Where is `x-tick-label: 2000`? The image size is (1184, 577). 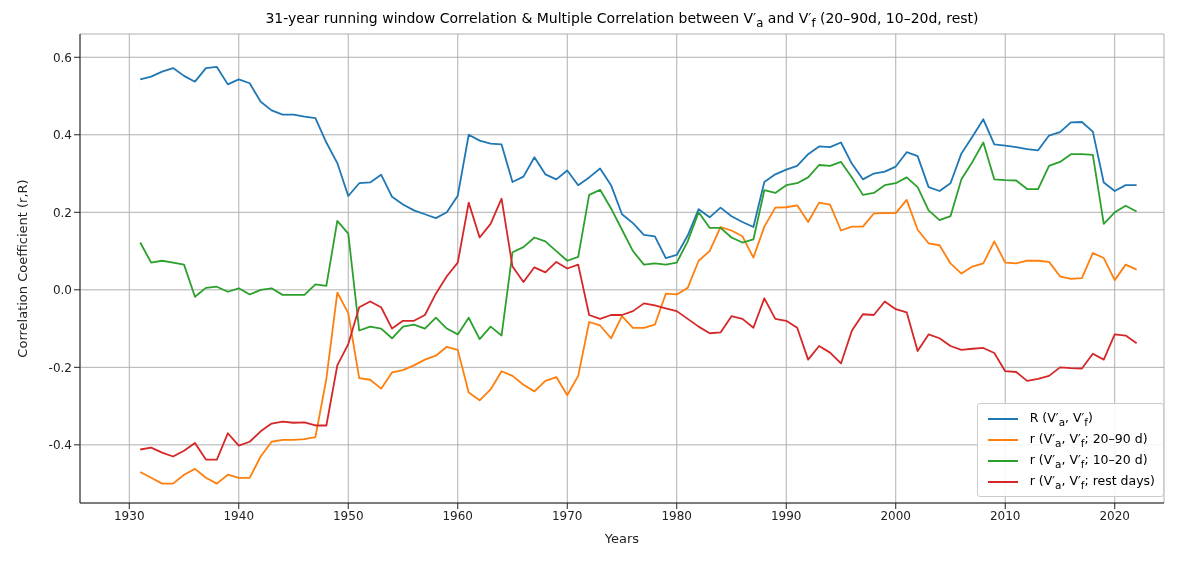 x-tick-label: 2000 is located at coordinates (896, 515).